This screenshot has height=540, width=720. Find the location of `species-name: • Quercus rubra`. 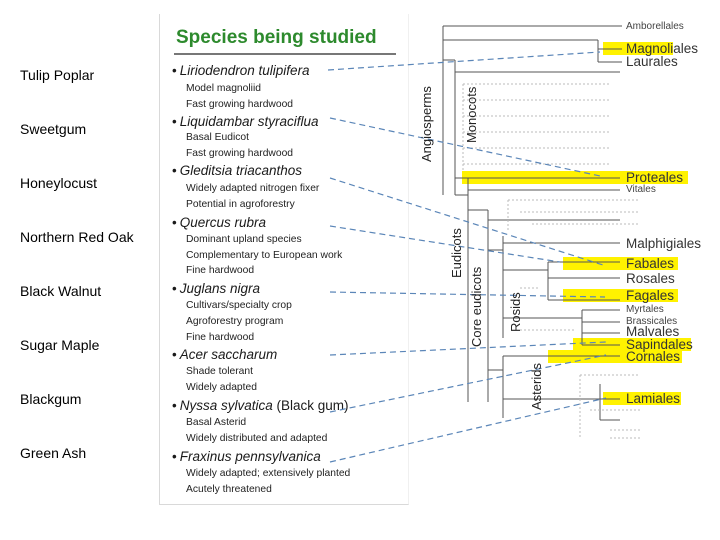

species-name: • Quercus rubra is located at coordinates (219, 222).